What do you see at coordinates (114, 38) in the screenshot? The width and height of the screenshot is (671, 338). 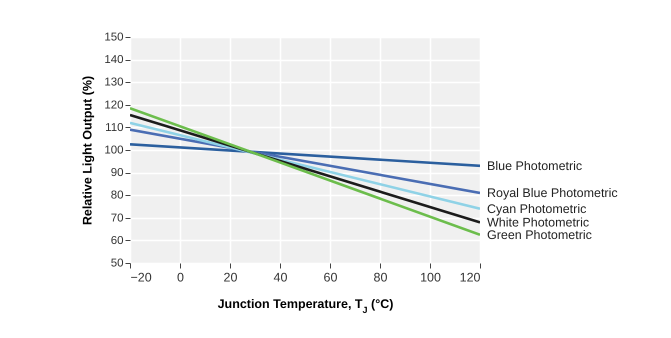 I see `y-tick-label: 150` at bounding box center [114, 38].